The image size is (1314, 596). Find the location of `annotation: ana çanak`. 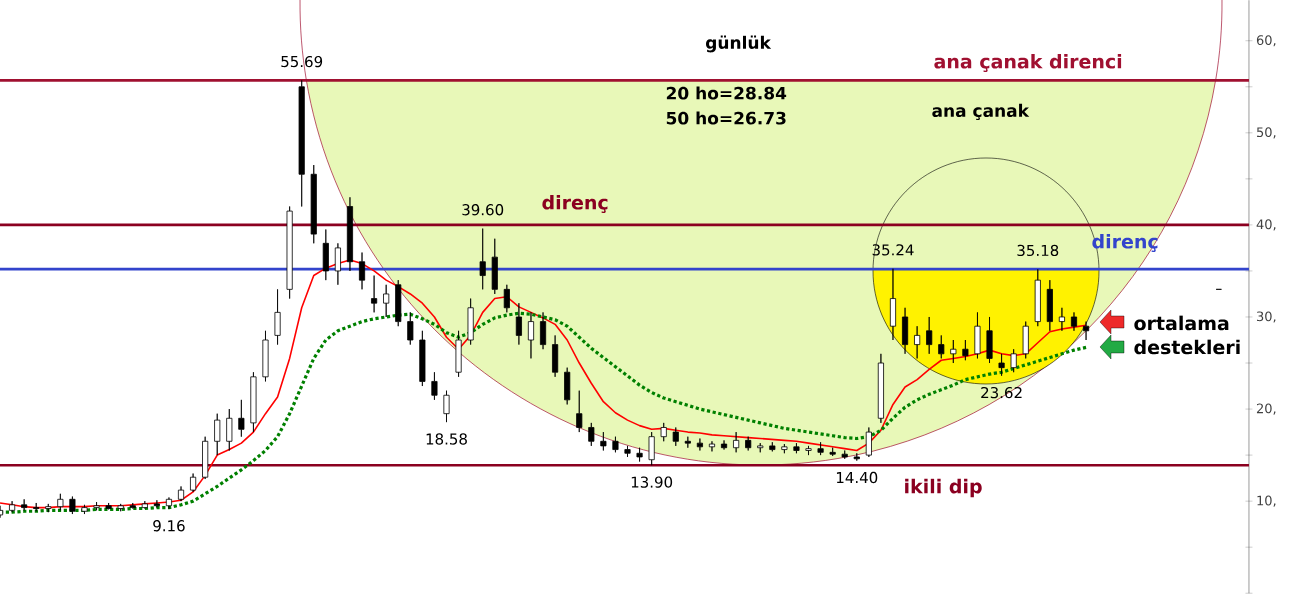

annotation: ana çanak is located at coordinates (981, 112).